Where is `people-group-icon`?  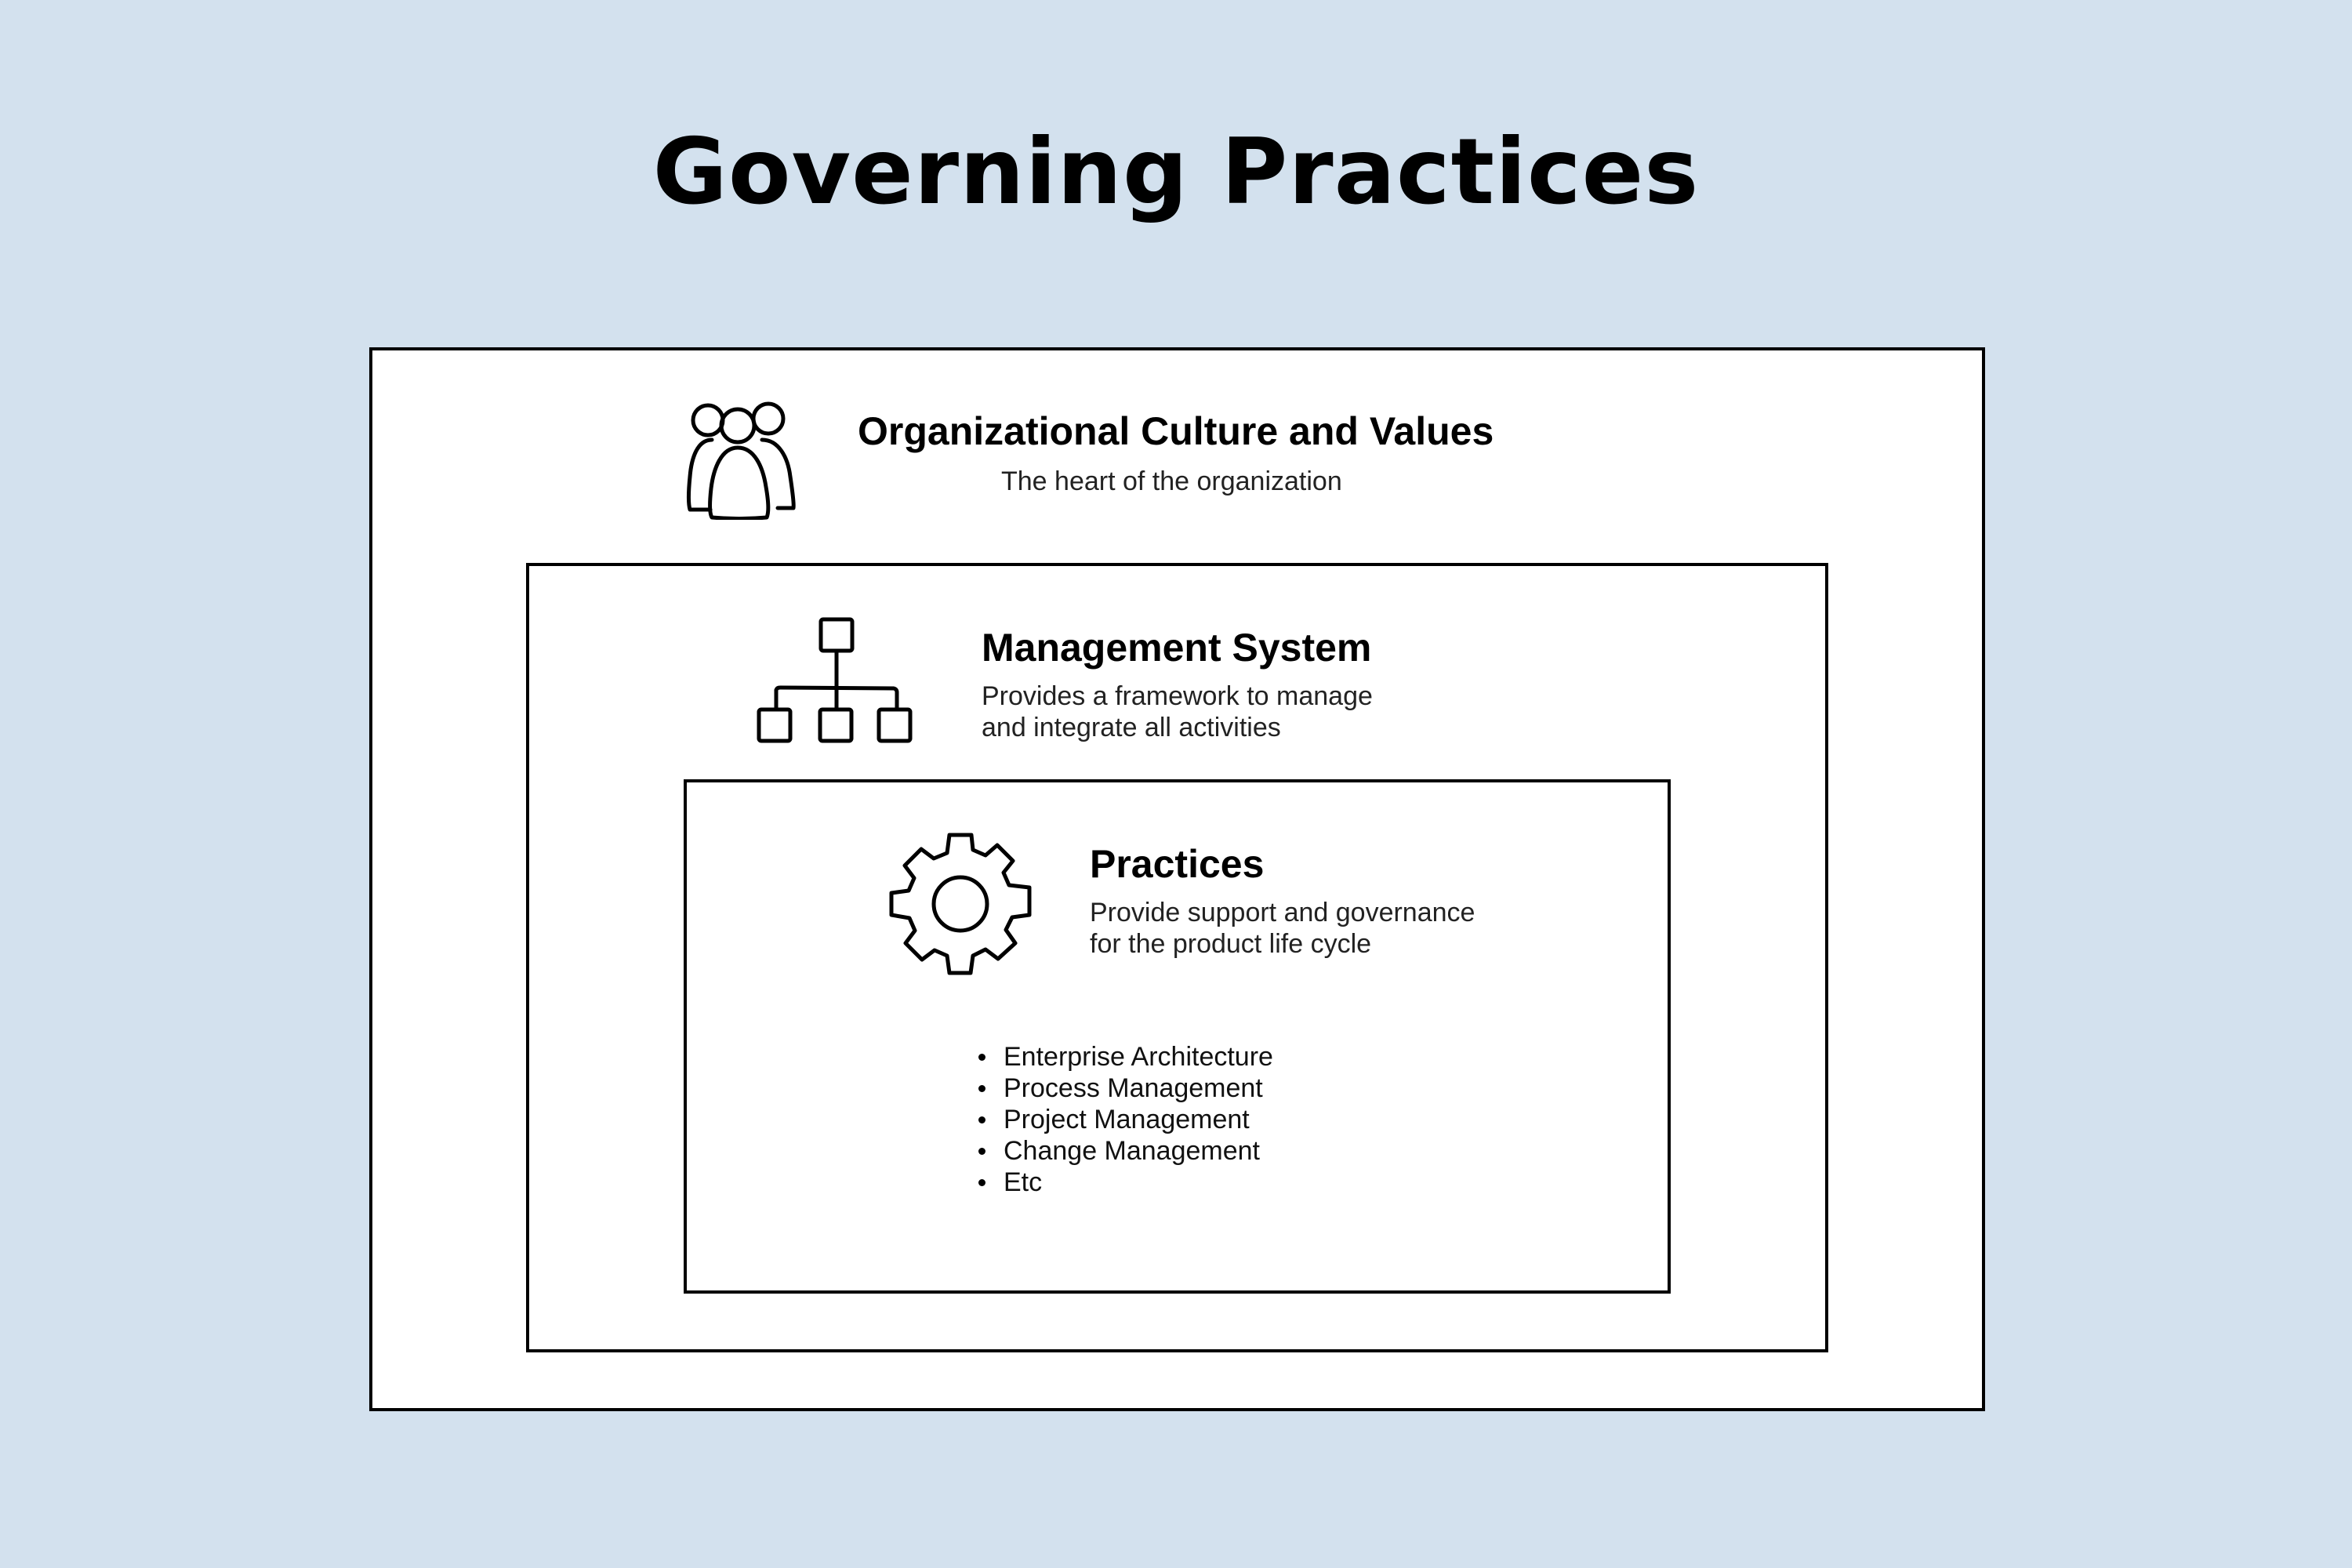 people-group-icon is located at coordinates (743, 457).